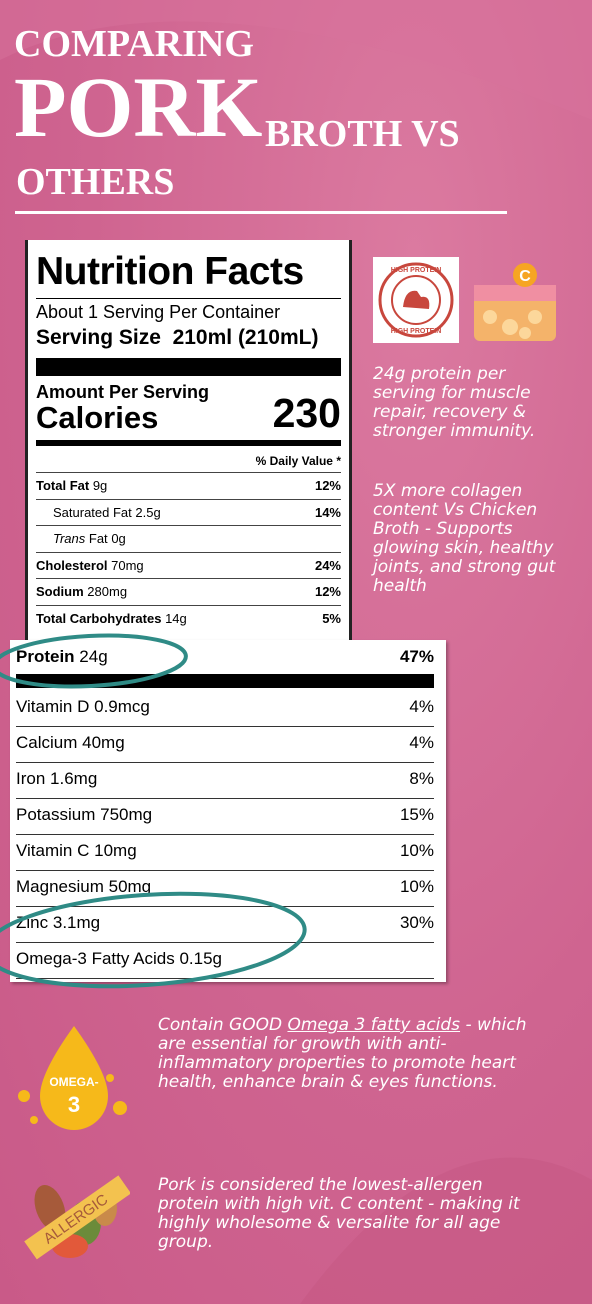 The image size is (592, 1304). What do you see at coordinates (122, 706) in the screenshot?
I see `row-amount: 0.9mcg` at bounding box center [122, 706].